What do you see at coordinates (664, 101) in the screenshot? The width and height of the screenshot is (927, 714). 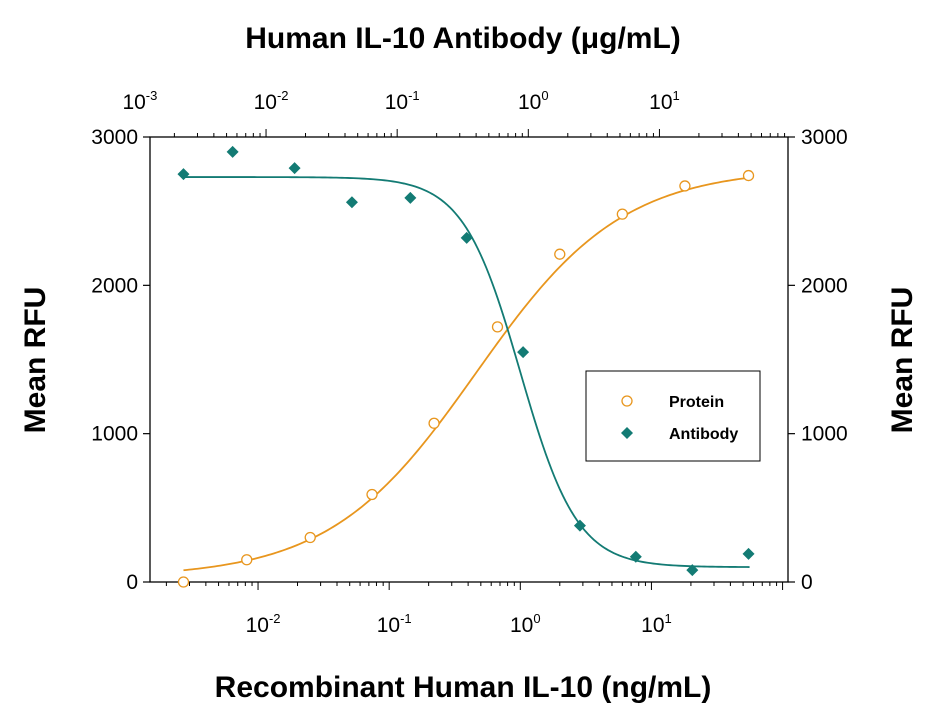 I see `x-tick-label-top: 10¹` at bounding box center [664, 101].